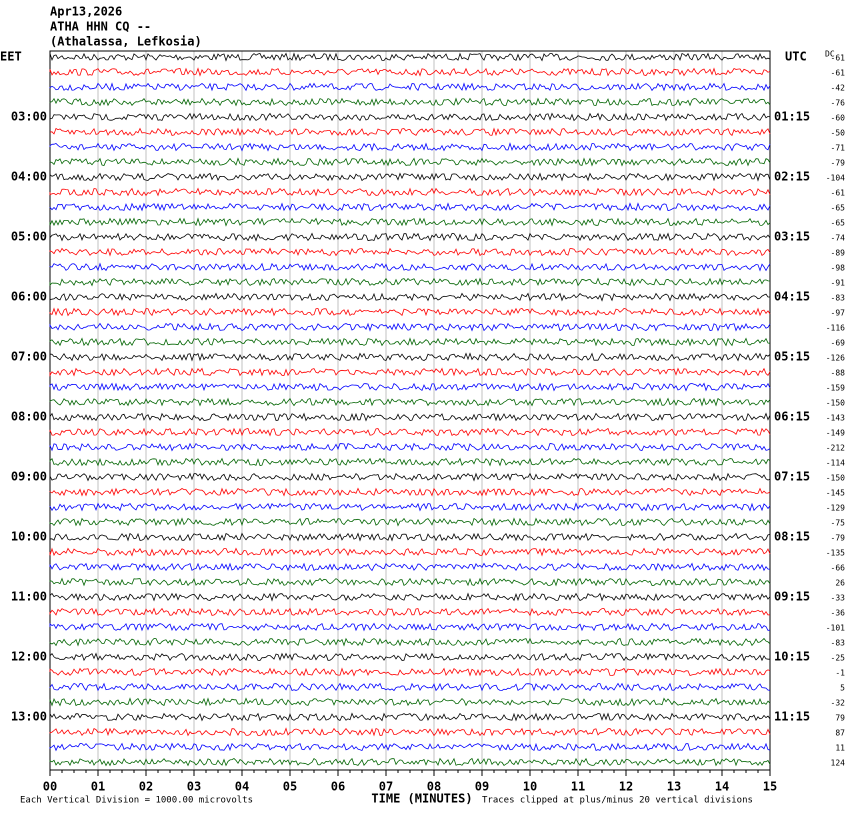  What do you see at coordinates (29, 237) in the screenshot?
I see `left-time-label: 05:00` at bounding box center [29, 237].